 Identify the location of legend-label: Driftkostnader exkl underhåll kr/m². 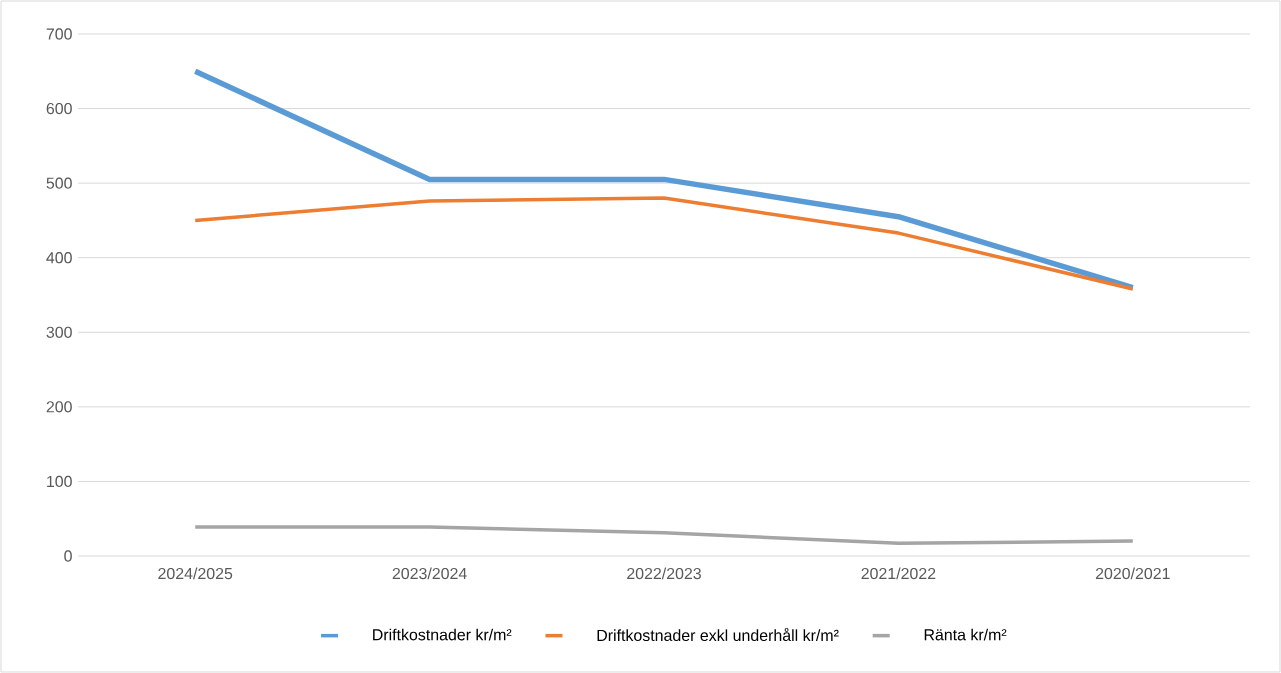
(718, 635).